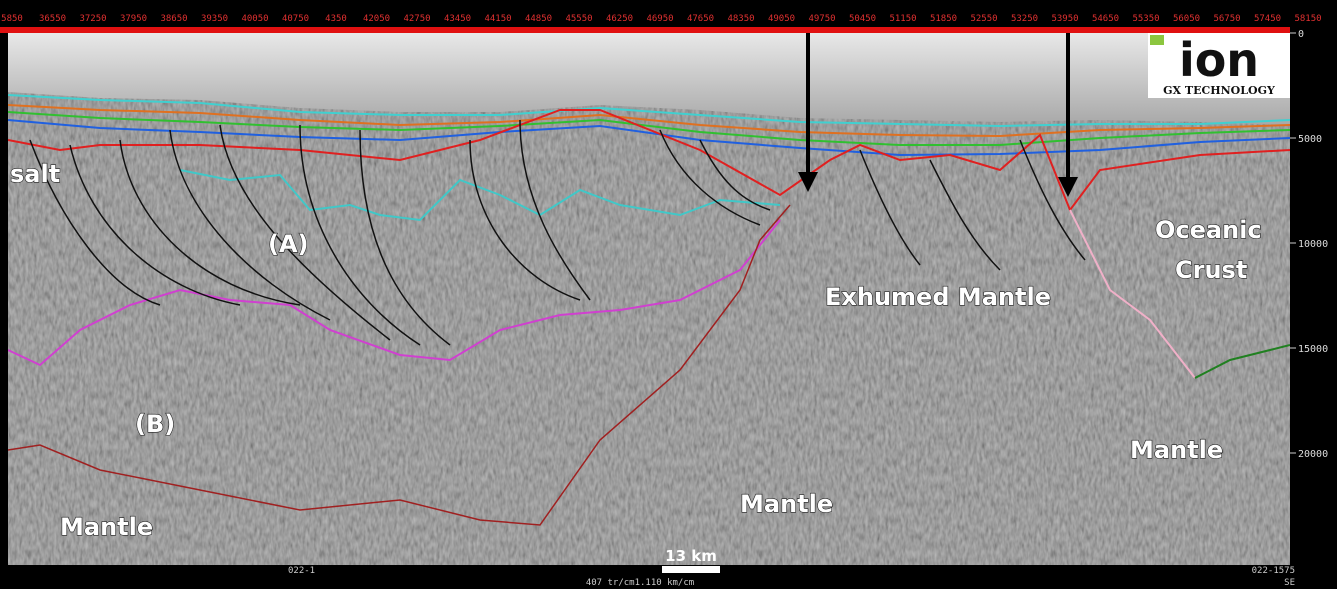 The width and height of the screenshot is (1337, 589). Describe the element at coordinates (691, 556) in the screenshot. I see `scale-label: 13 km` at that location.